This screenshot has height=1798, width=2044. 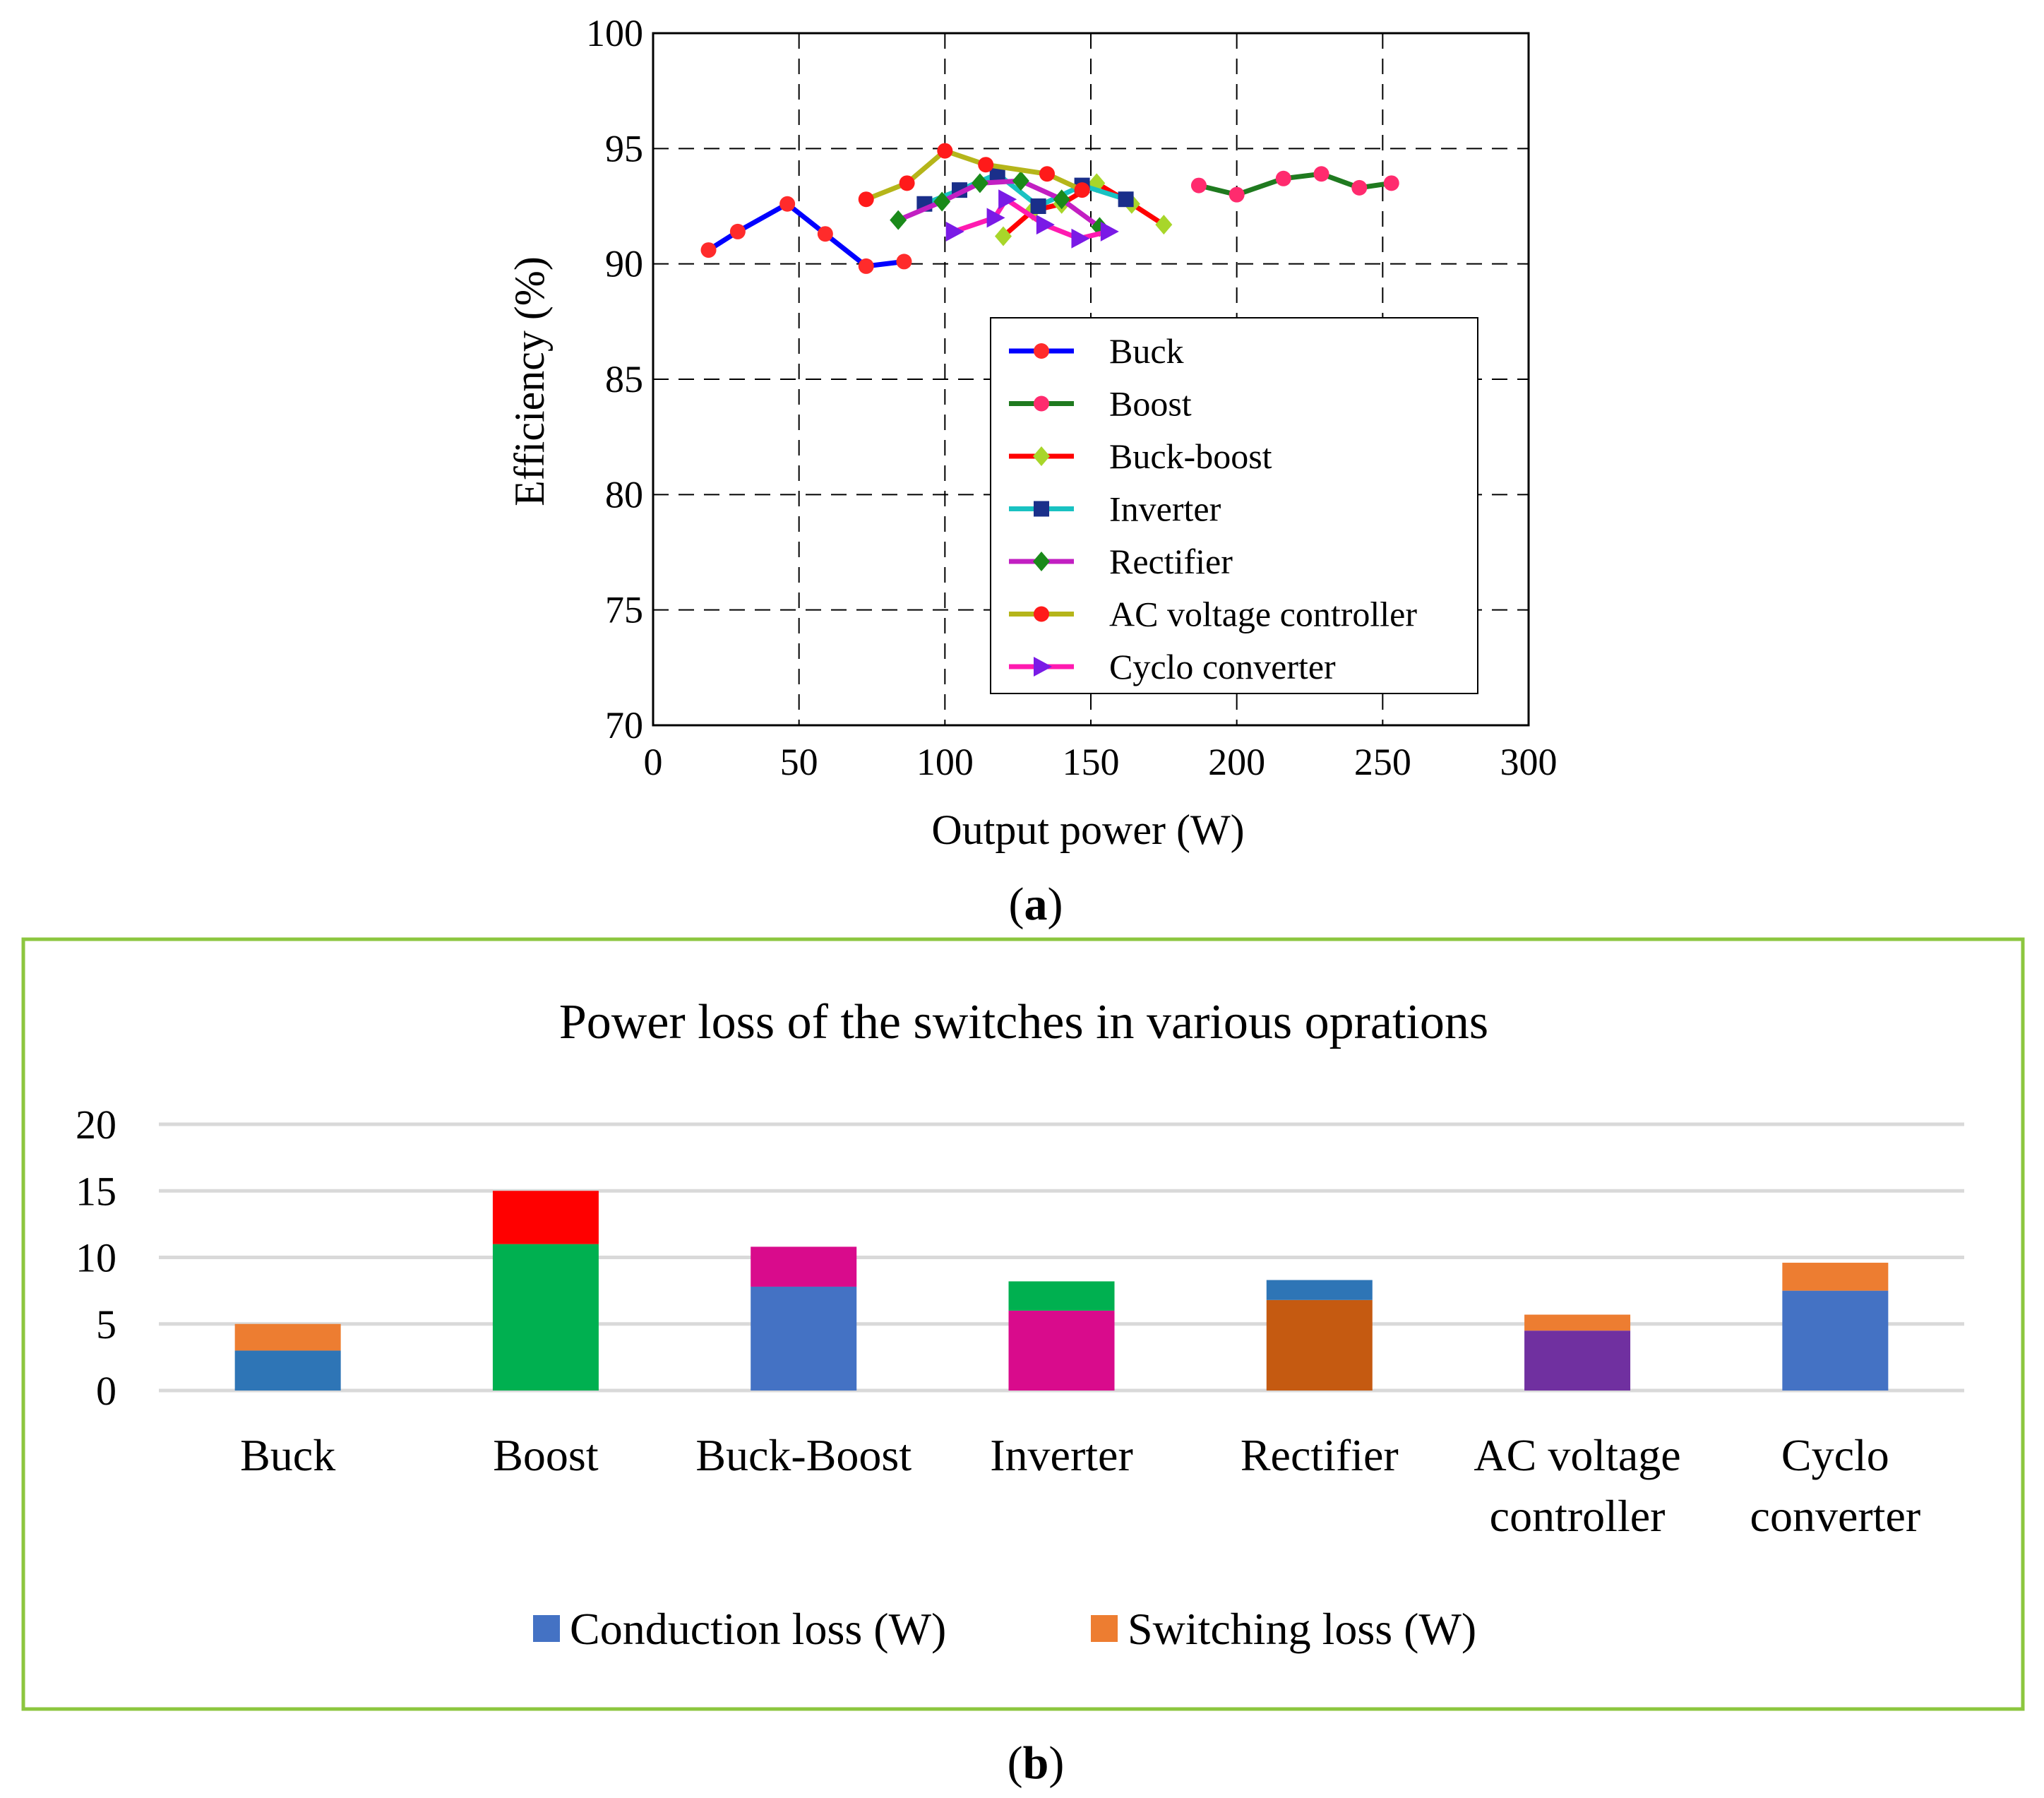 I want to click on y-tick-label: 10, so click(x=96, y=1258).